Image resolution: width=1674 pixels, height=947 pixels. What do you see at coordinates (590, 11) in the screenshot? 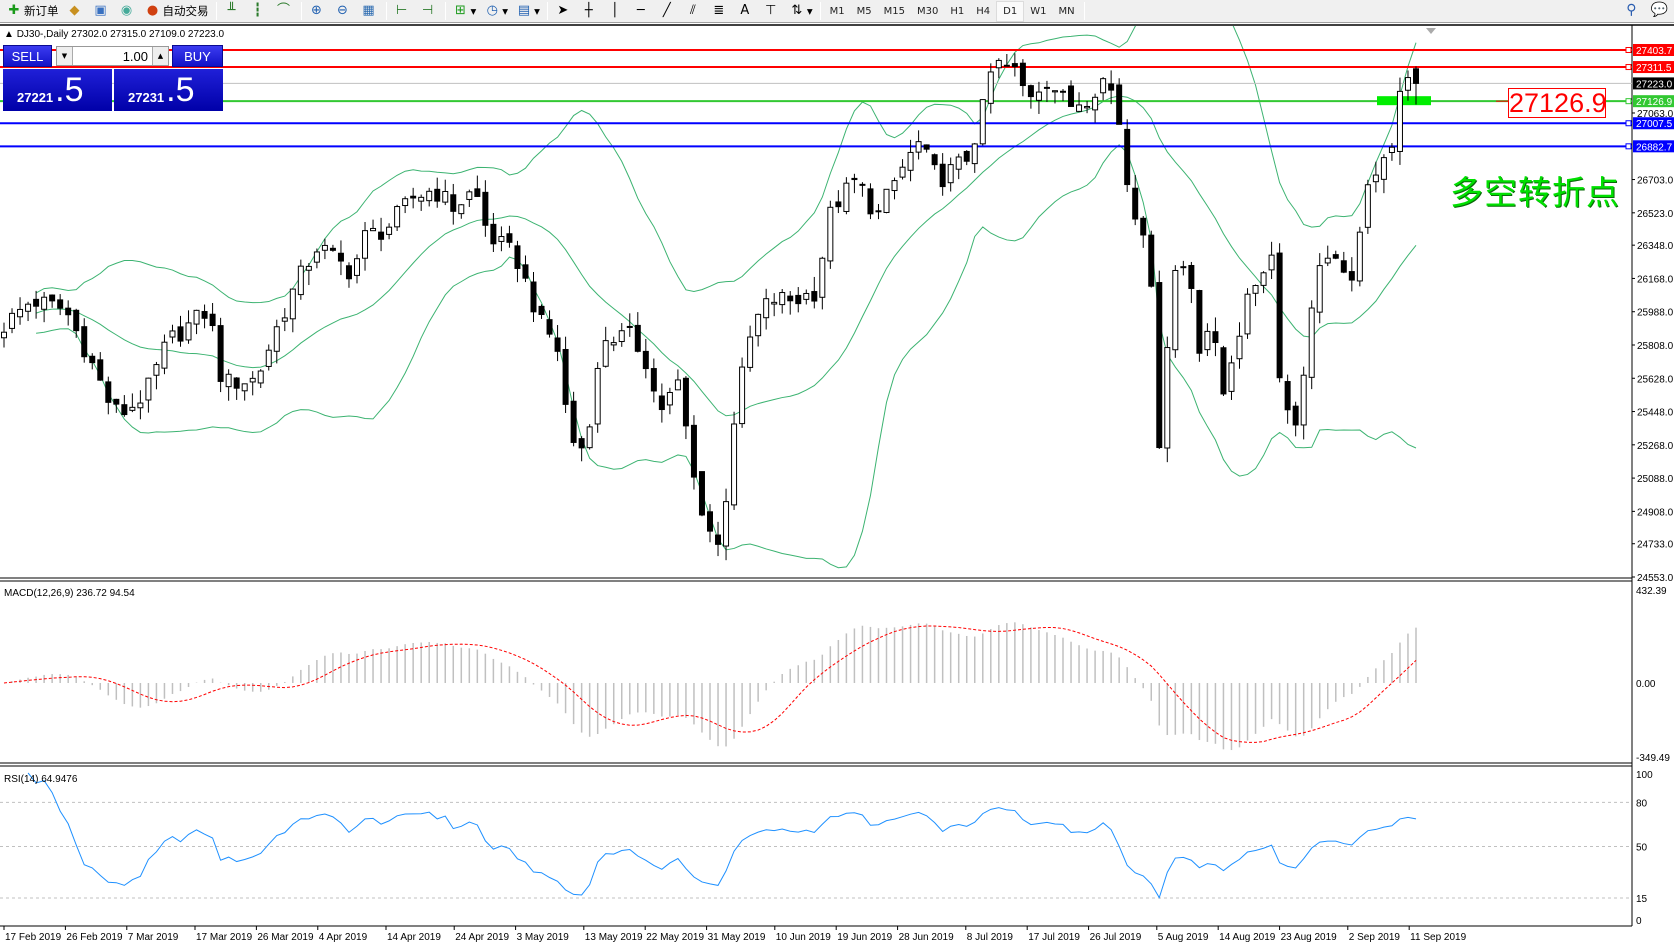
I see `crosshair-button: ┼` at bounding box center [590, 11].